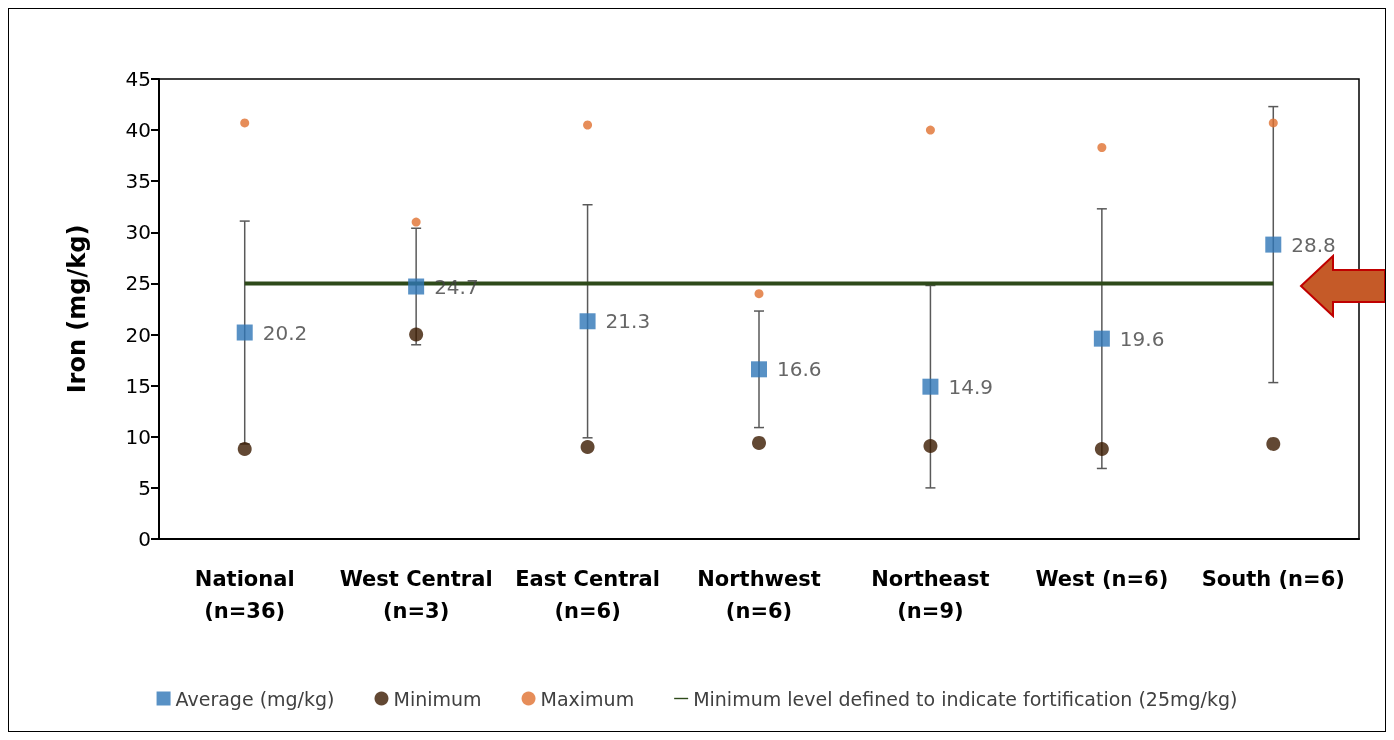 Image resolution: width=1394 pixels, height=740 pixels. Describe the element at coordinates (138, 334) in the screenshot. I see `y-tick-label: 20` at that location.